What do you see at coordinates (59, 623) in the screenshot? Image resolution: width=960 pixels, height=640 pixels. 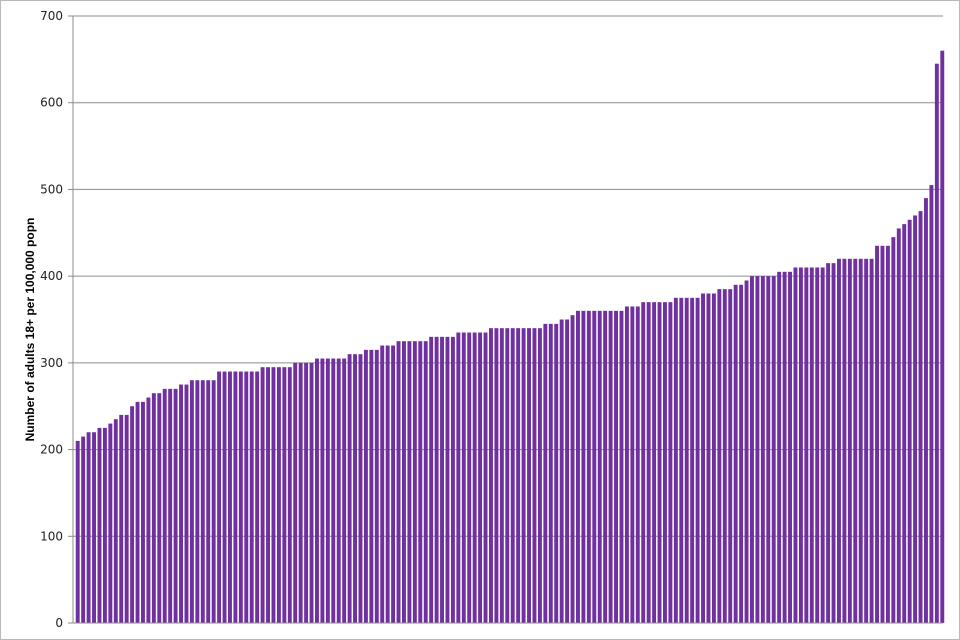 I see `y-tick-label-0: 0` at bounding box center [59, 623].